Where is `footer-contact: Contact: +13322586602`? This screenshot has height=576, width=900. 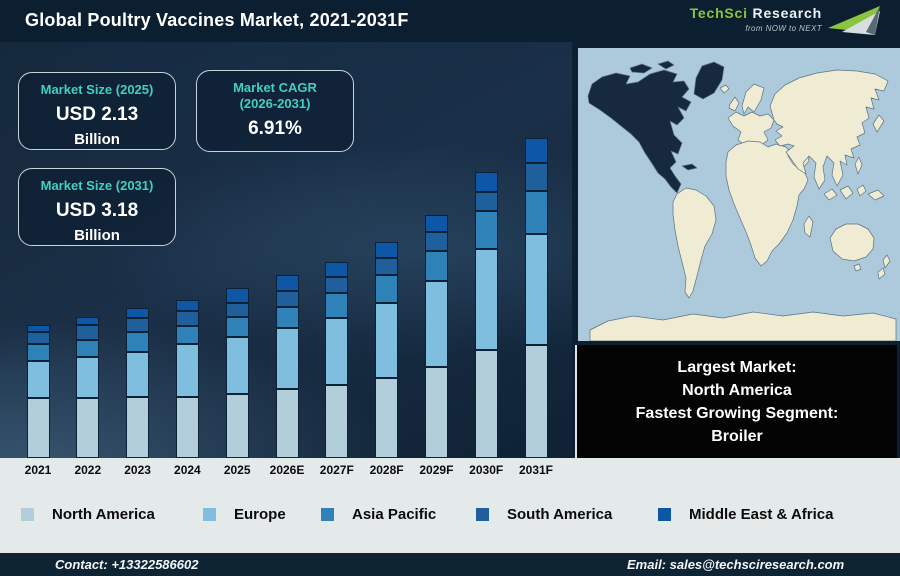 footer-contact: Contact: +13322586602 is located at coordinates (127, 564).